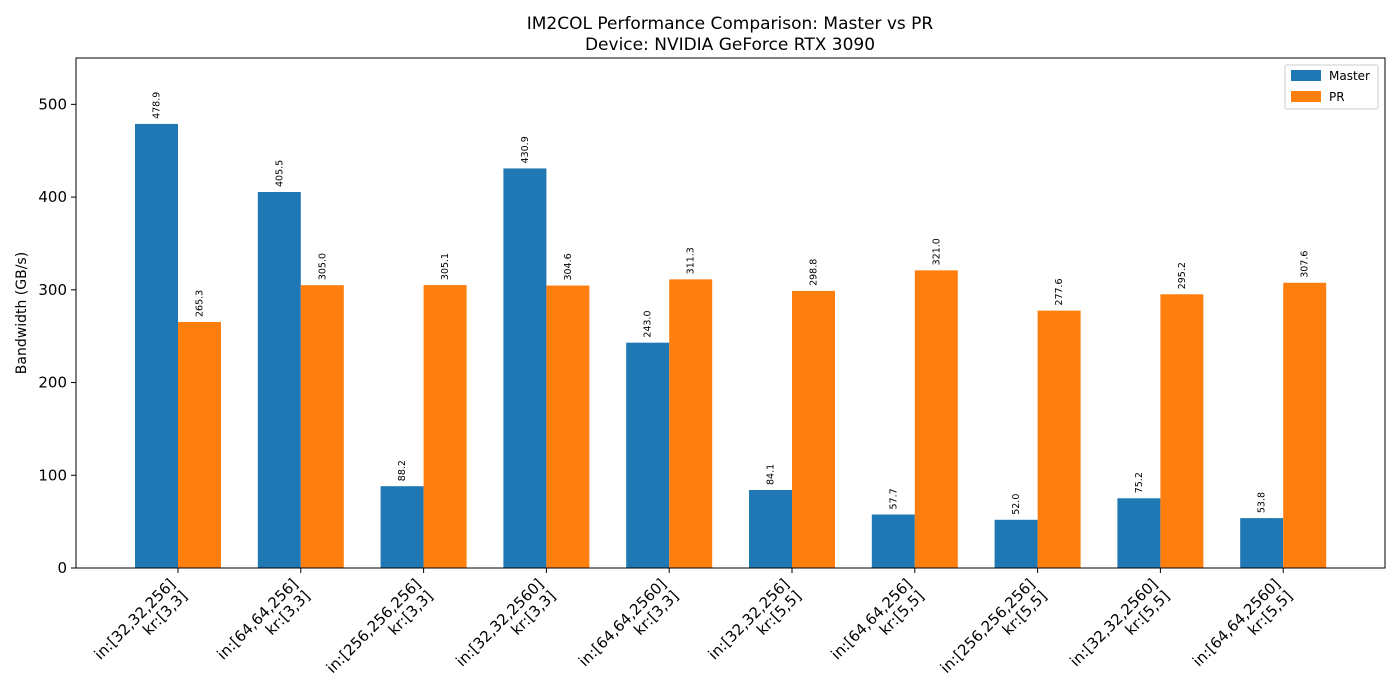 The height and width of the screenshot is (700, 1400). Describe the element at coordinates (568, 266) in the screenshot. I see `data-label-pr-3: 304.6` at that location.